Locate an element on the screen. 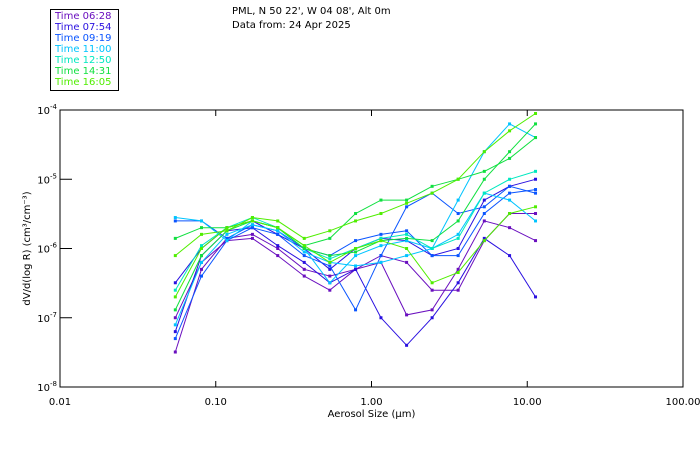 The image size is (700, 450). x-tick-label: 100.00 is located at coordinates (683, 402).